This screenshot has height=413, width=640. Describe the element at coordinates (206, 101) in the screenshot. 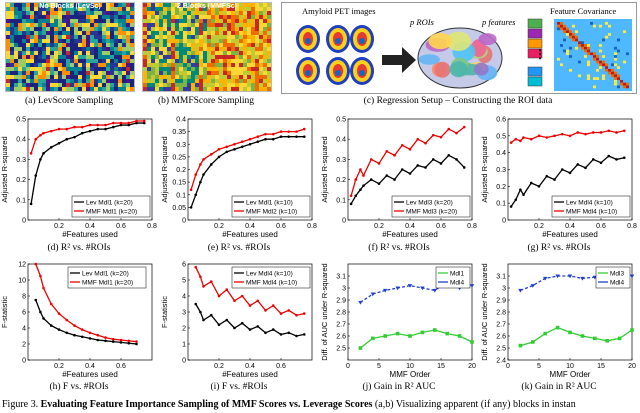

I see `caption-b: (b) MMFScore Sampling` at that location.